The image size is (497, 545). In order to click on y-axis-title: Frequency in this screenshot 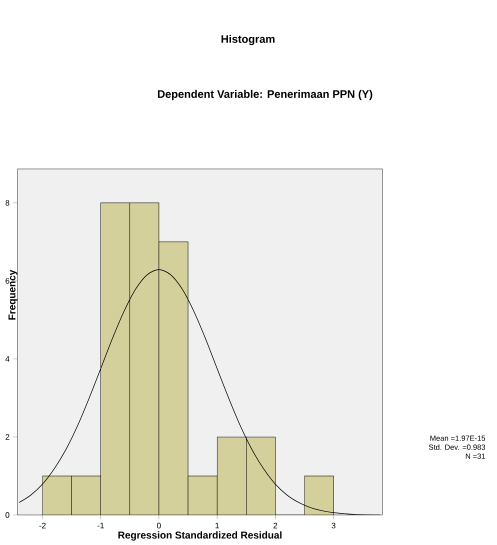, I will do `click(13, 295)`.